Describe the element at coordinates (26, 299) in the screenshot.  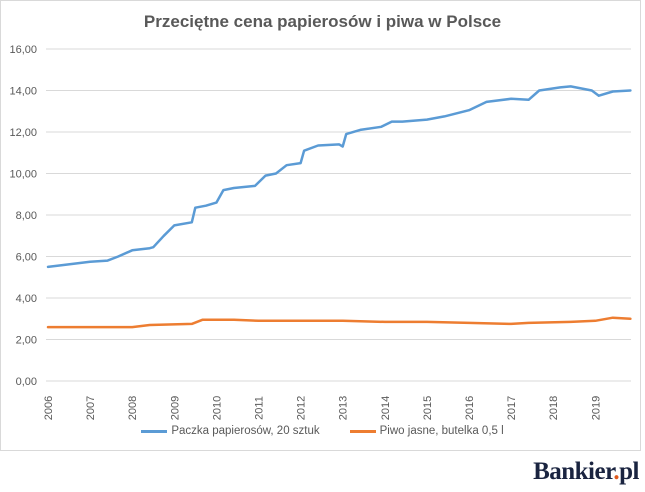
I see `y-tick-label: 4,00` at that location.